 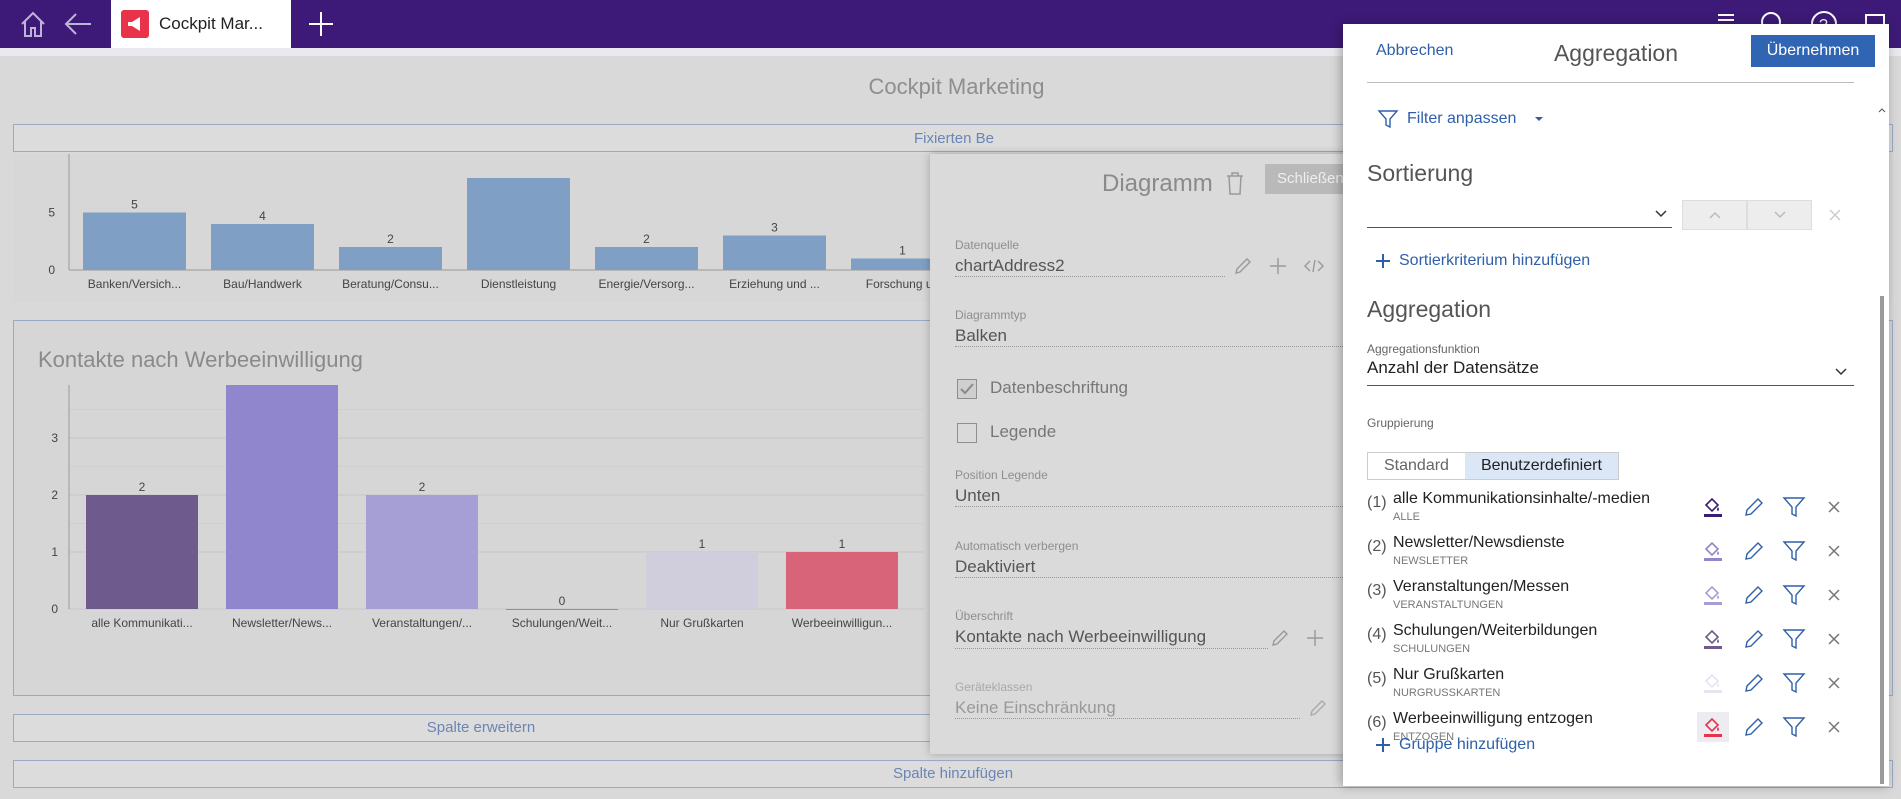 What do you see at coordinates (954, 138) in the screenshot?
I see `fixed-area-label: Fixierten Be` at bounding box center [954, 138].